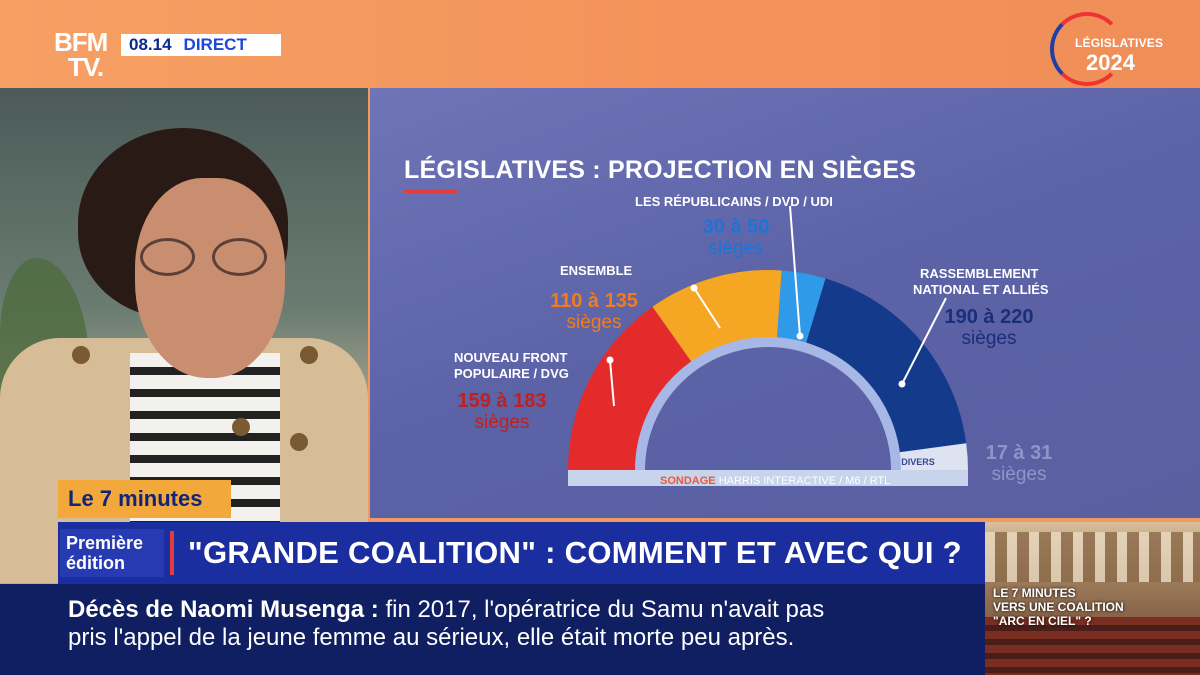 Image resolution: width=1200 pixels, height=675 pixels. Describe the element at coordinates (734, 201) in the screenshot. I see `label-lr: LES RÉPUBLICAINS / DVD / UDI` at that location.